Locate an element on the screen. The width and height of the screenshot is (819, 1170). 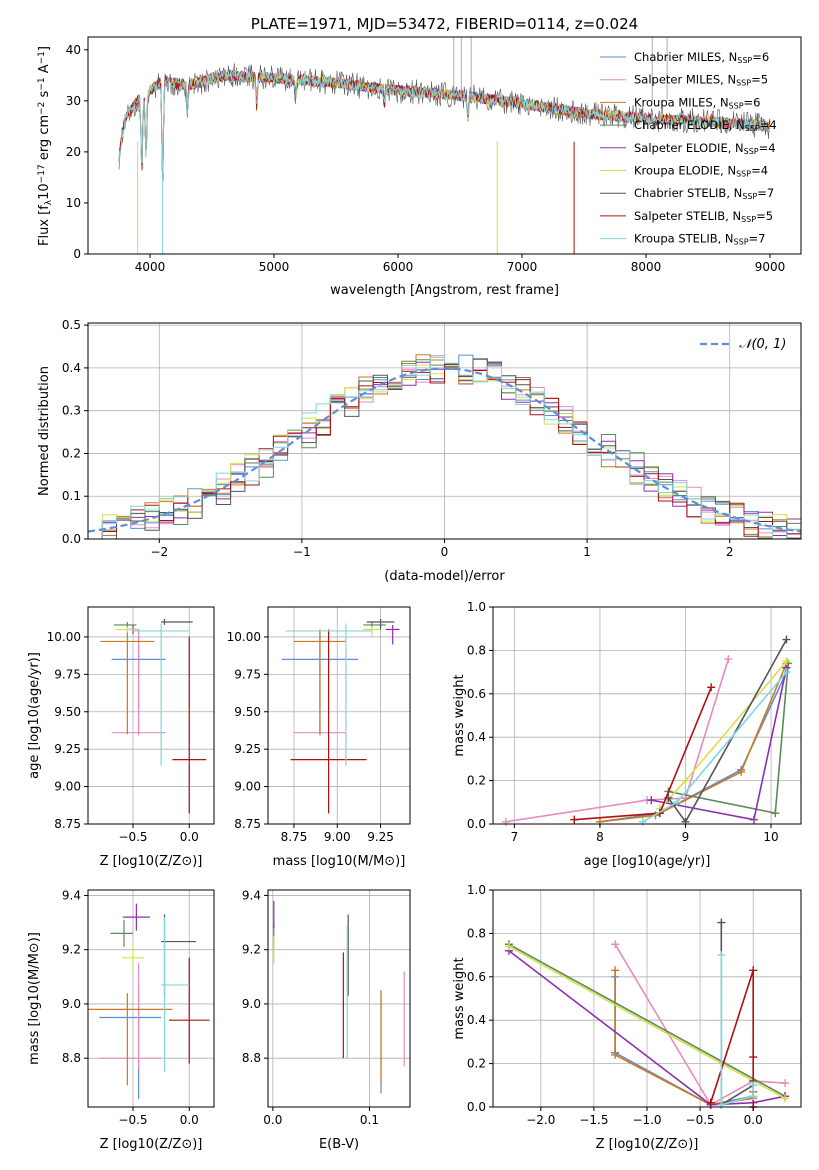
x-tick-label: 8000 is located at coordinates (646, 267).